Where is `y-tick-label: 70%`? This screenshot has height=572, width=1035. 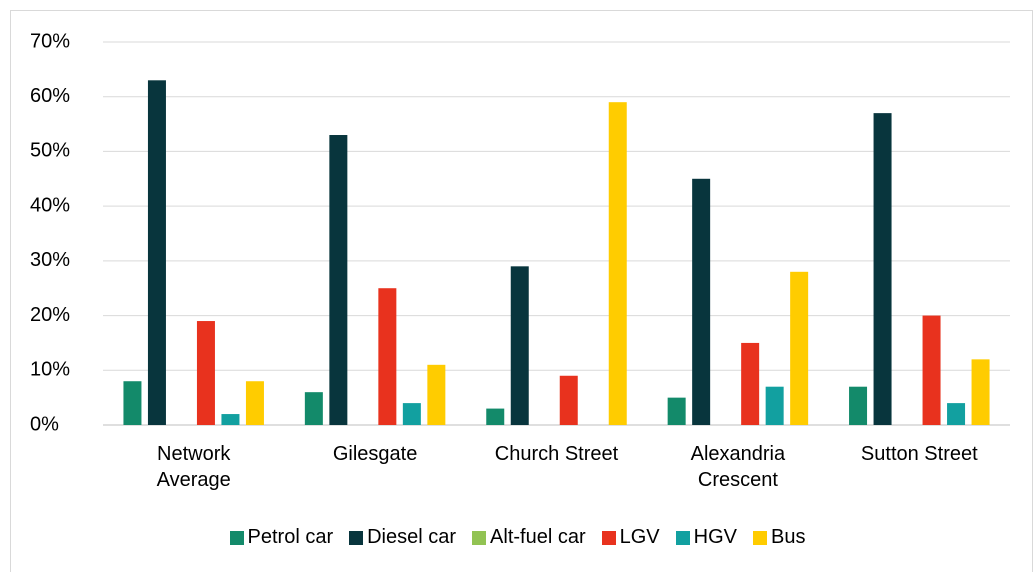
y-tick-label: 70% is located at coordinates (50, 41).